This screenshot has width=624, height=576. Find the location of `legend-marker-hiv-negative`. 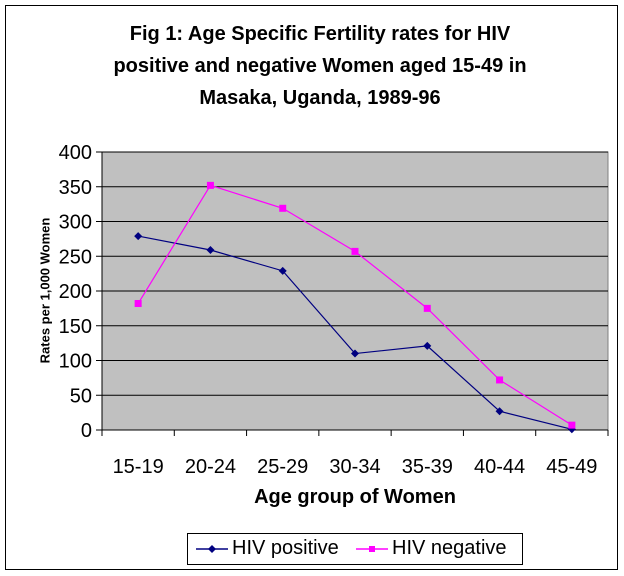

legend-marker-hiv-negative is located at coordinates (372, 549).